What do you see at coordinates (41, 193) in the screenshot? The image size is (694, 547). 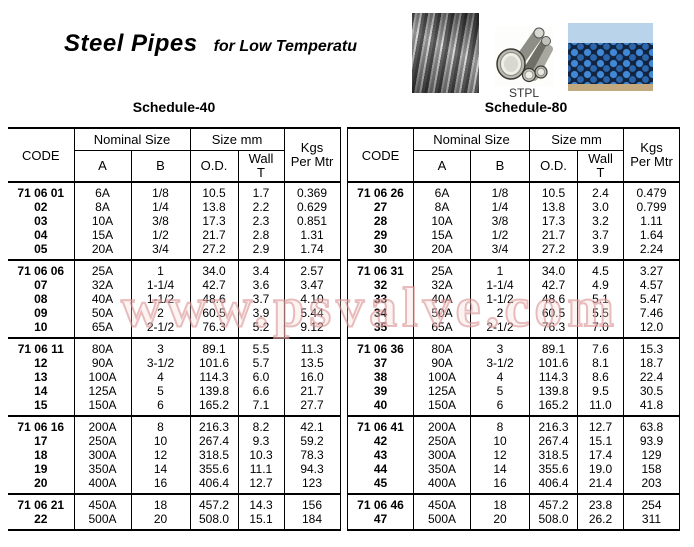 I see `cell-code: 71 06 01` at bounding box center [41, 193].